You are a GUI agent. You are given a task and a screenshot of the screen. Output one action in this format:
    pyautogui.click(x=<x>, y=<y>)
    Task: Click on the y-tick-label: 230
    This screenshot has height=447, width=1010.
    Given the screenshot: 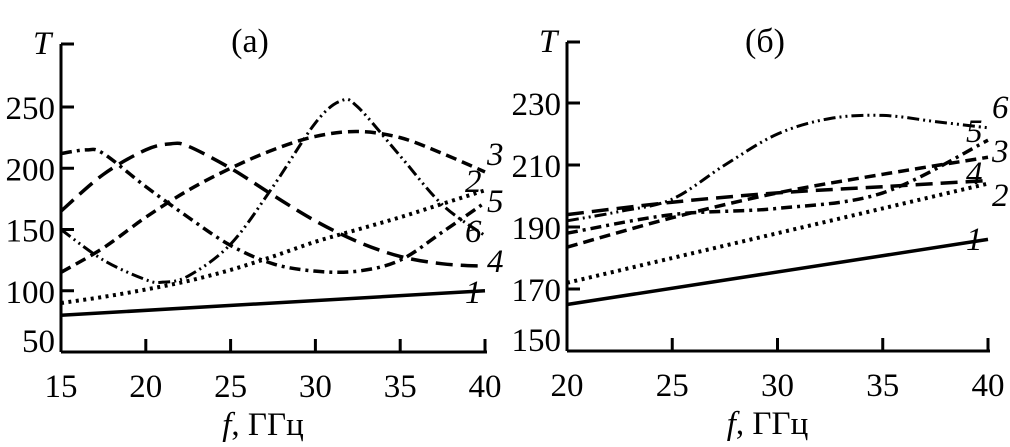 What is the action you would take?
    pyautogui.click(x=537, y=105)
    